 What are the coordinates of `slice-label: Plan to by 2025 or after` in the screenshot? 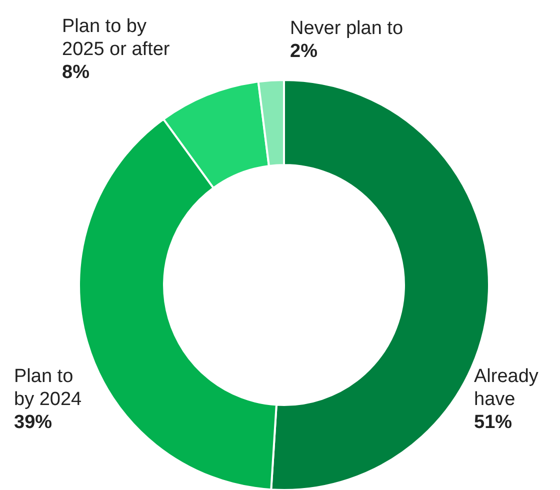 It's located at (116, 38).